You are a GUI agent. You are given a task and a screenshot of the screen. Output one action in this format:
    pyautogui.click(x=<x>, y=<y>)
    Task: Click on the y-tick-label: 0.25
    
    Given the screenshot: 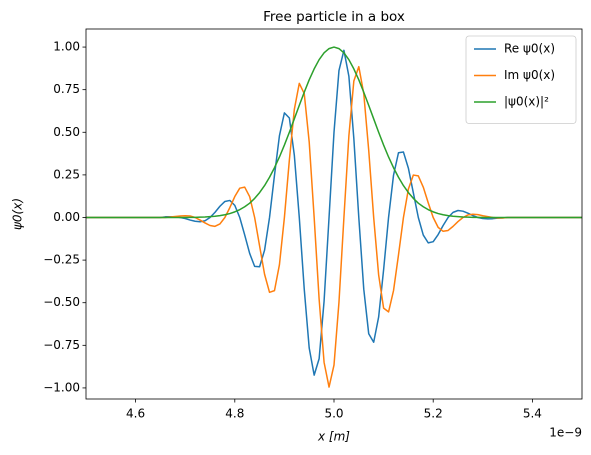 What is the action you would take?
    pyautogui.click(x=66, y=174)
    